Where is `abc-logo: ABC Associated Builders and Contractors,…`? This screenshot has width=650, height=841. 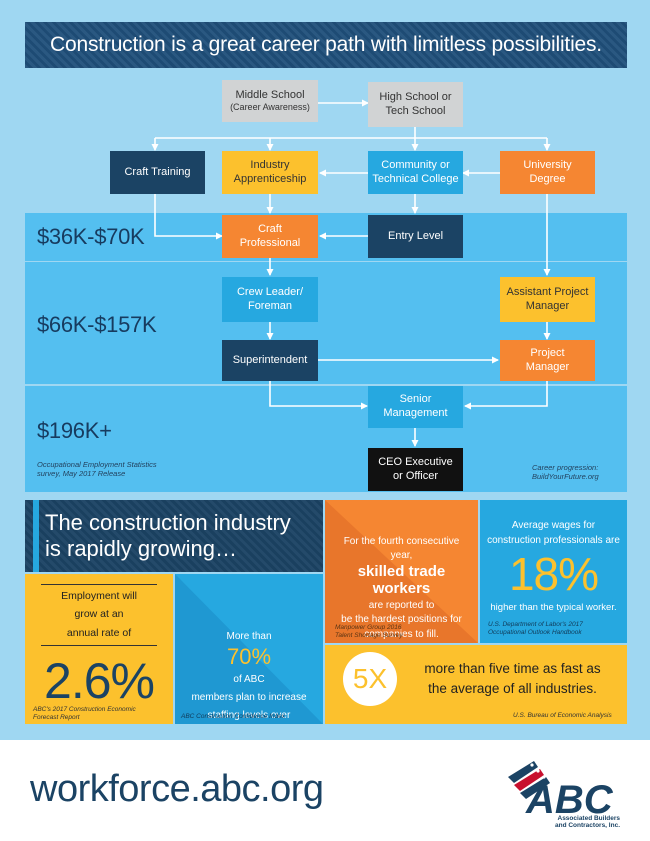 abc-logo: ABC Associated Builders and Contractors,… is located at coordinates (563, 795).